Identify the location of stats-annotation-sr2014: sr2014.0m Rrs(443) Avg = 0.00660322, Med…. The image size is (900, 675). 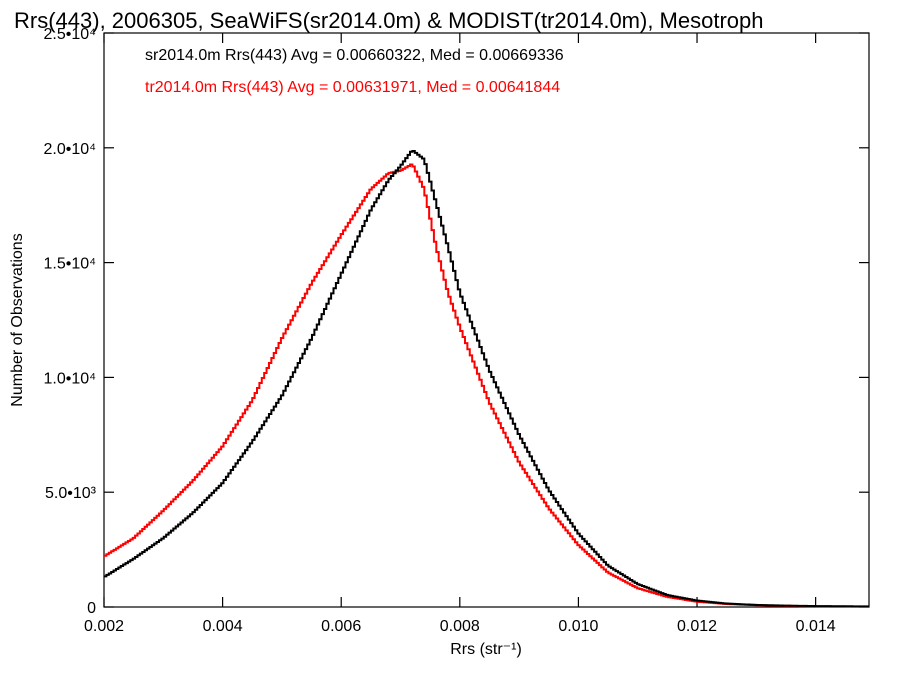
(354, 55).